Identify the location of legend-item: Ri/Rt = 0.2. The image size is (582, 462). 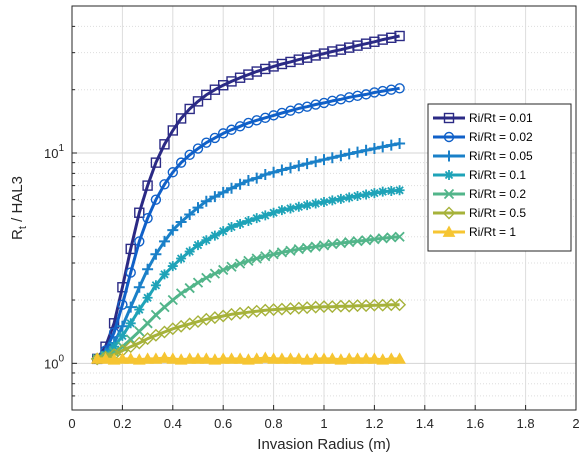
(479, 194).